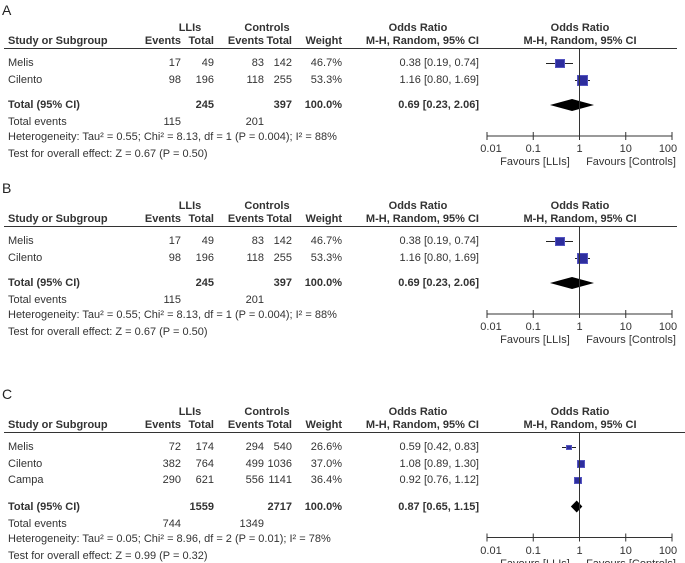  I want to click on events-controls: 556, so click(254, 480).